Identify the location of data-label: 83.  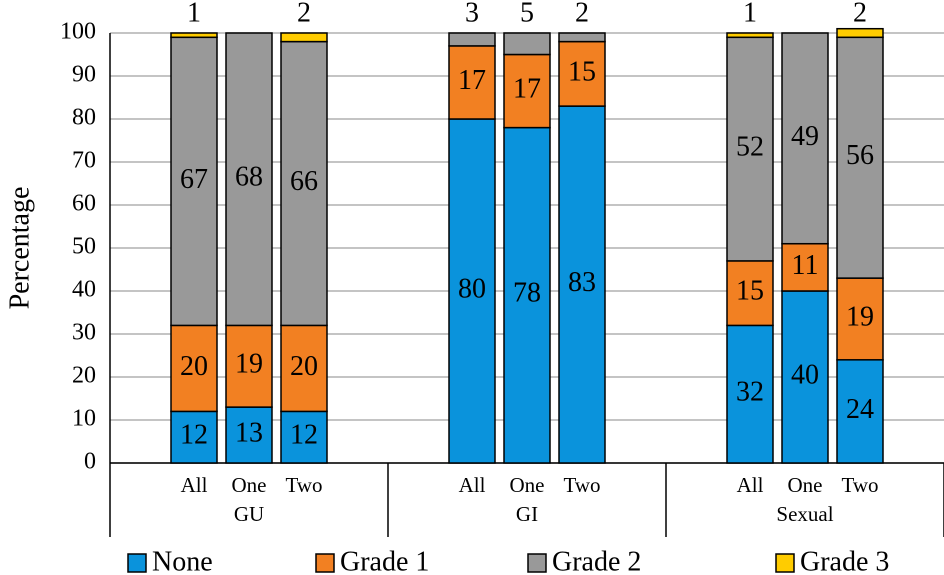
(582, 282).